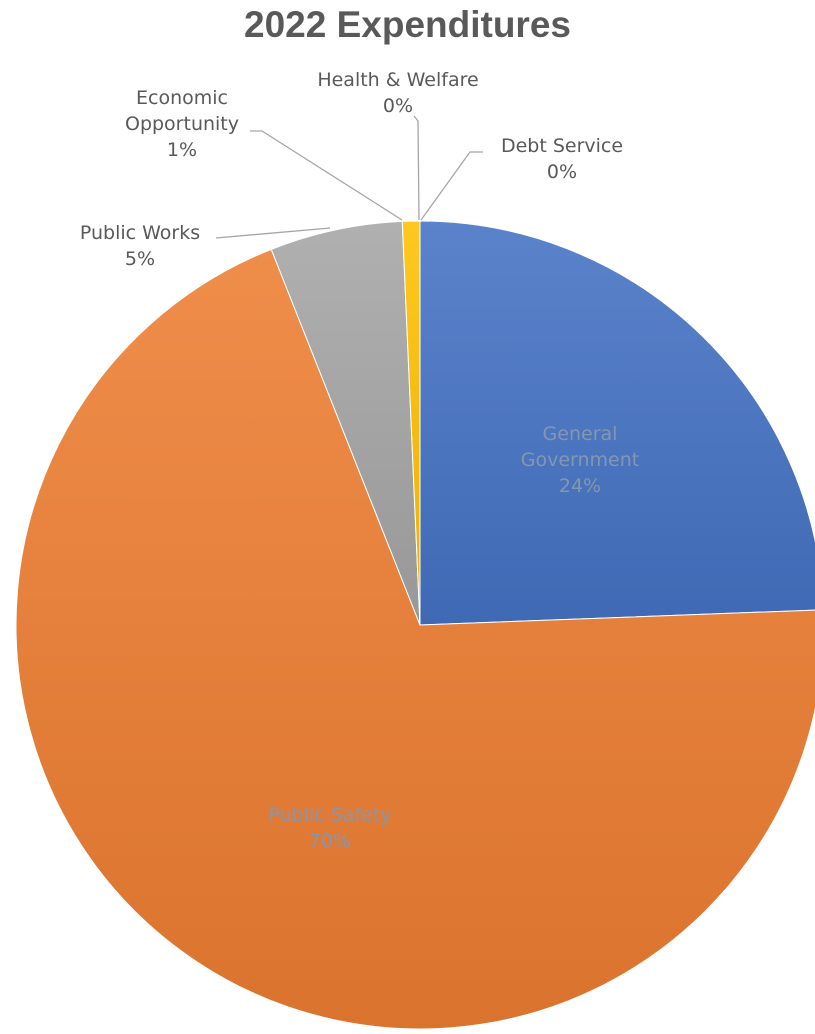  Describe the element at coordinates (326, 175) in the screenshot. I see `leader-line-economic-opportunity` at that location.